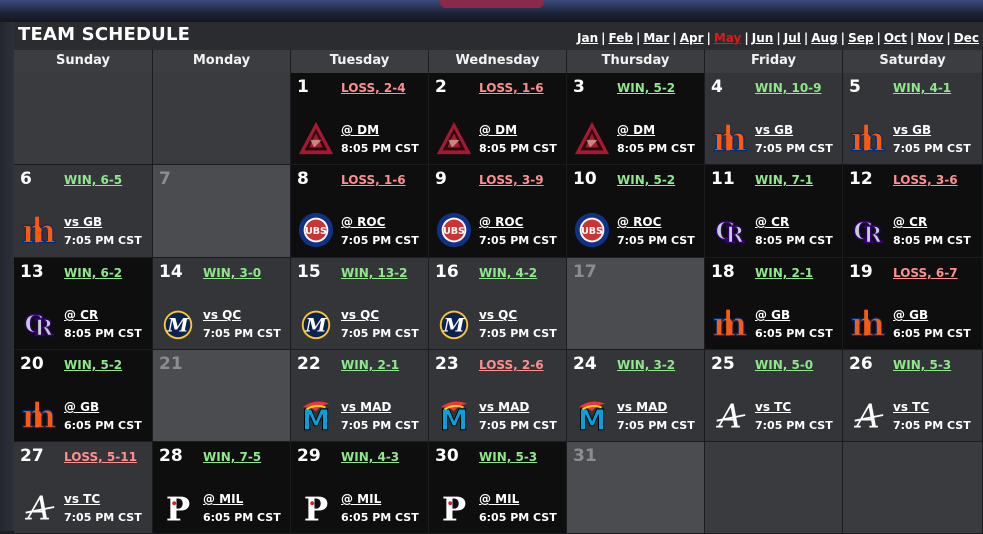 The height and width of the screenshot is (534, 983). I want to click on game-result-link: WIN, 6-5, so click(93, 180).